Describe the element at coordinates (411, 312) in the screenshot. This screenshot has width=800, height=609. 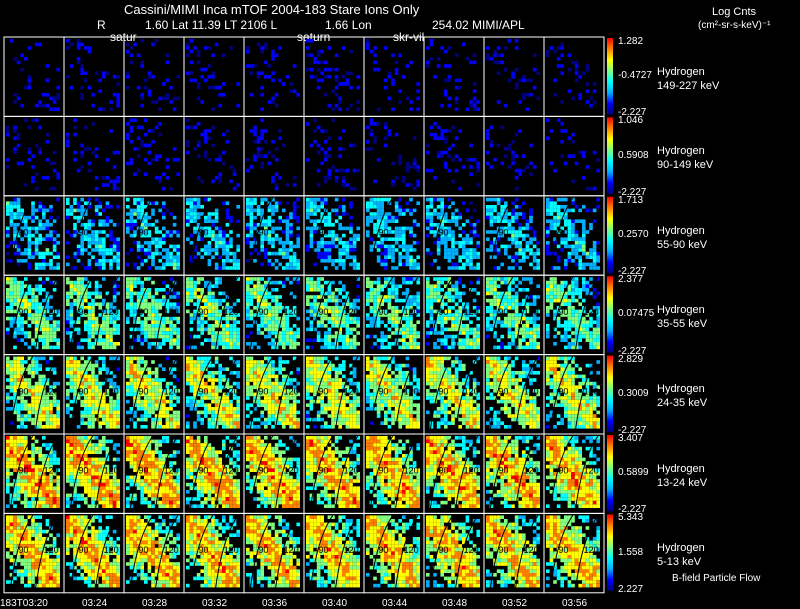
I see `contour-label: 120` at that location.